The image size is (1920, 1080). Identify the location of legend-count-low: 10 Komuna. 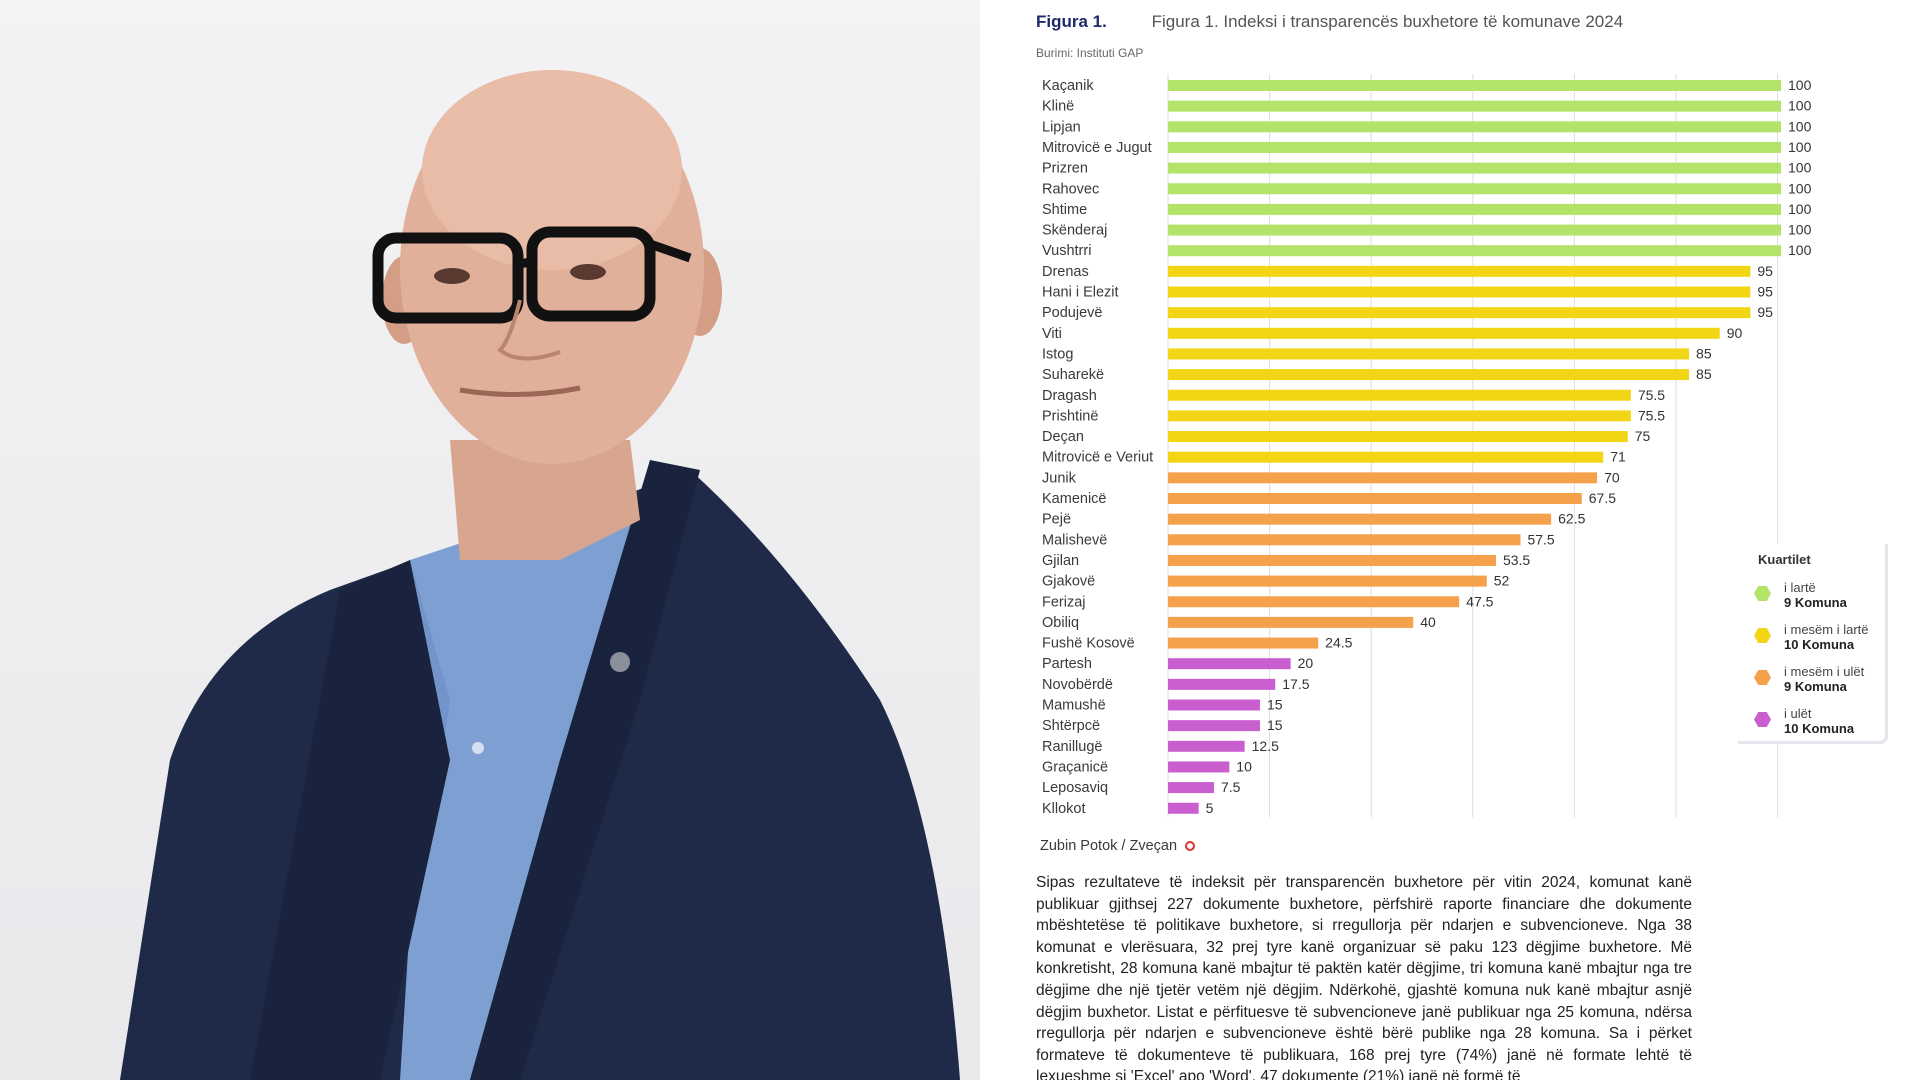
(1819, 728).